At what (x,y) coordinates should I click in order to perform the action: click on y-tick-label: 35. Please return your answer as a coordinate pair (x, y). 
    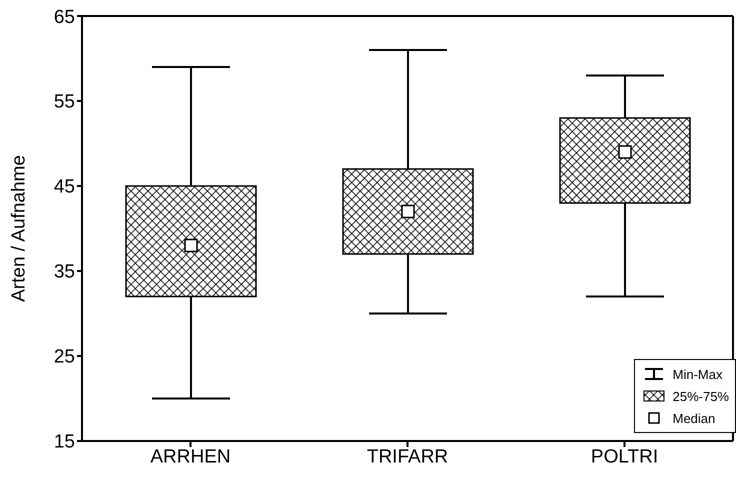
    Looking at the image, I should click on (64, 272).